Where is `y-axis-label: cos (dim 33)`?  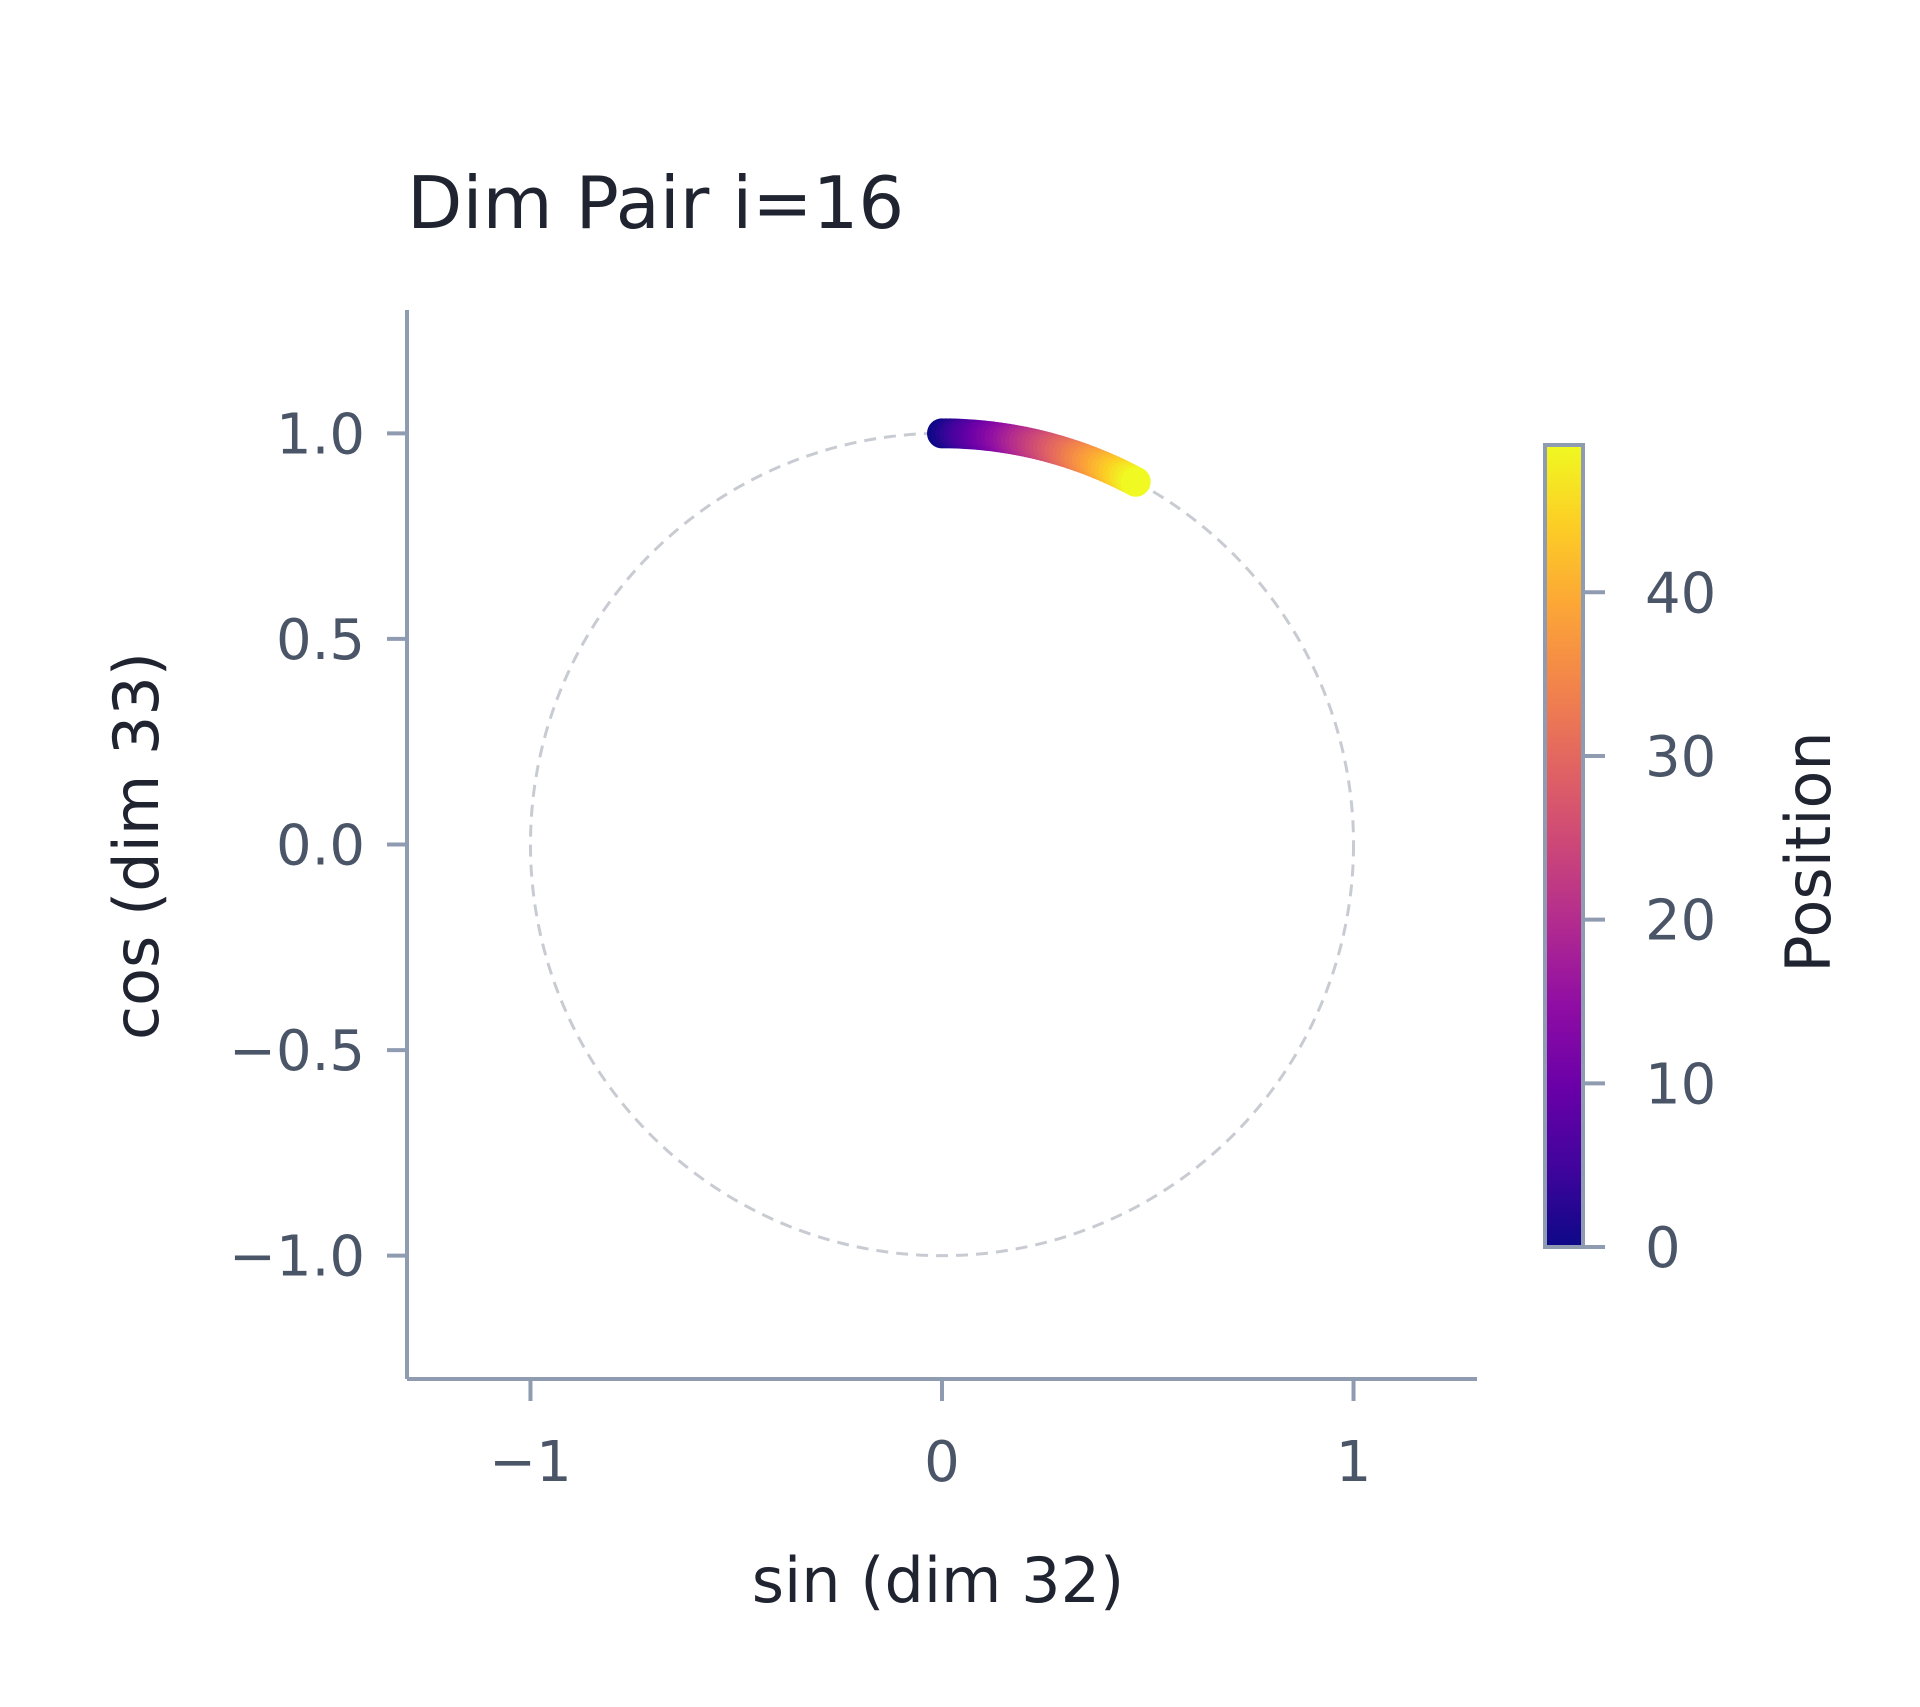
y-axis-label: cos (dim 33) is located at coordinates (136, 846).